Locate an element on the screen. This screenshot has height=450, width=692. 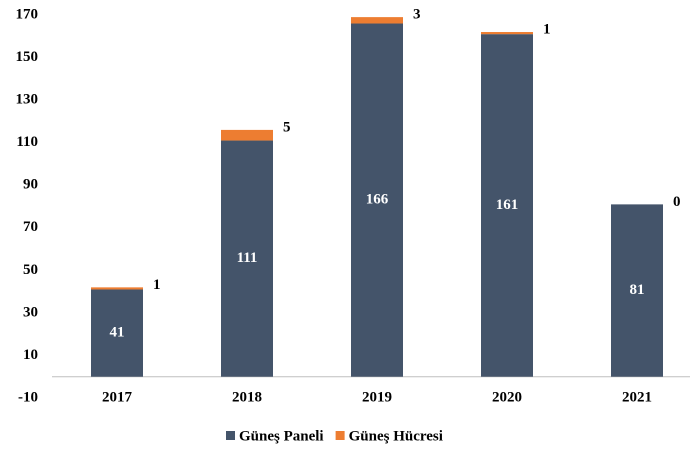
data-label: 81 is located at coordinates (637, 290).